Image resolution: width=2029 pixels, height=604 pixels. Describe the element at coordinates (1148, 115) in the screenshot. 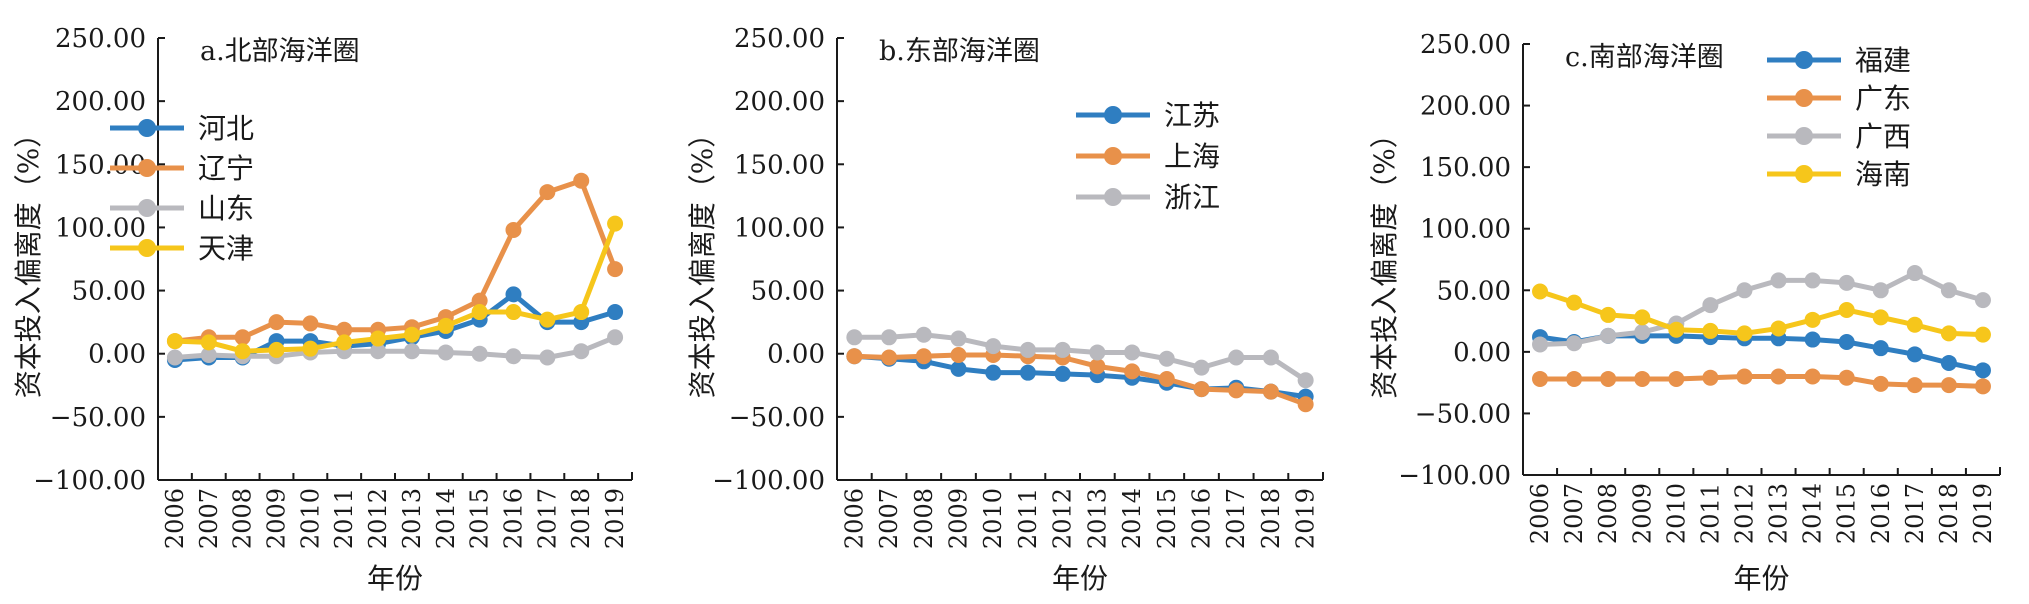

I see `legend-entry: 江苏` at that location.